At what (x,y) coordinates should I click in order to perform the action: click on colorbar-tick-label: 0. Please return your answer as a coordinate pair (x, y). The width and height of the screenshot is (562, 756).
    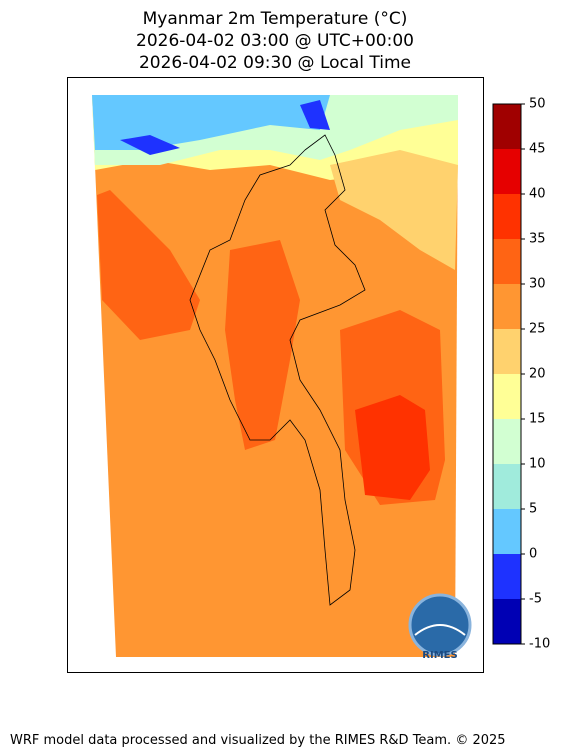
    Looking at the image, I should click on (533, 554).